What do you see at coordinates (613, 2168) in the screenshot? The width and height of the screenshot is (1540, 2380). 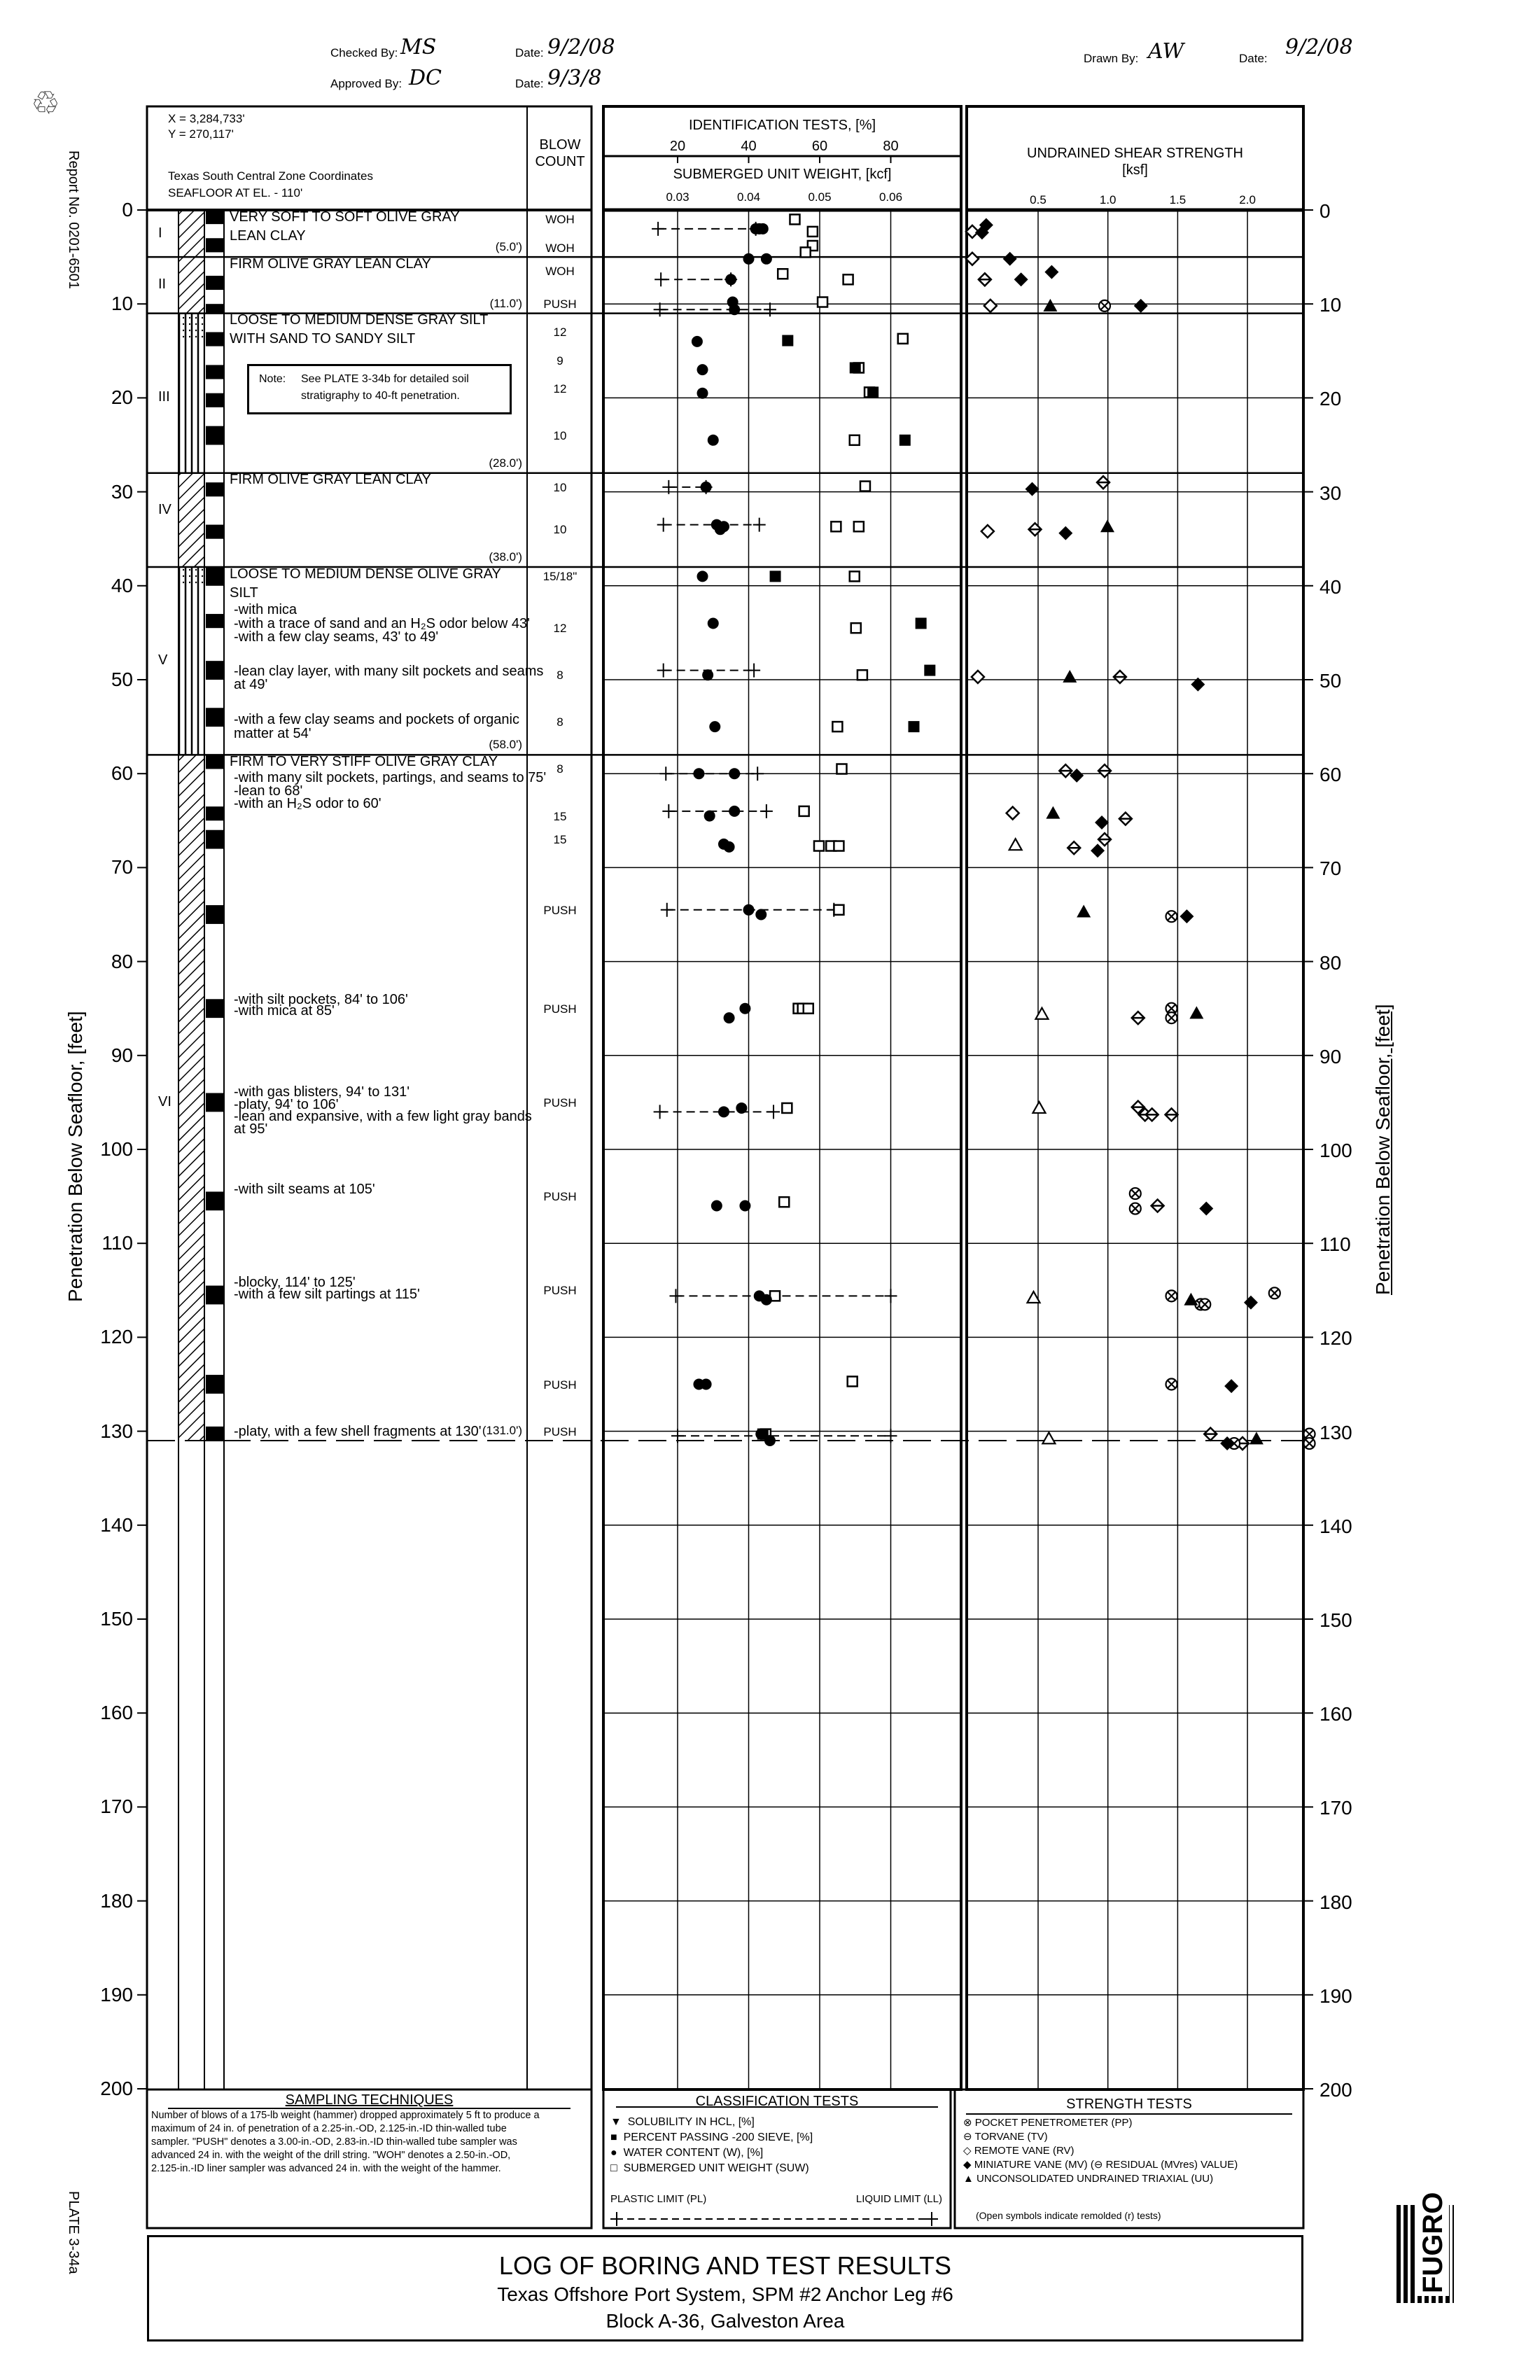 I see `unit-weight-icon: □` at bounding box center [613, 2168].